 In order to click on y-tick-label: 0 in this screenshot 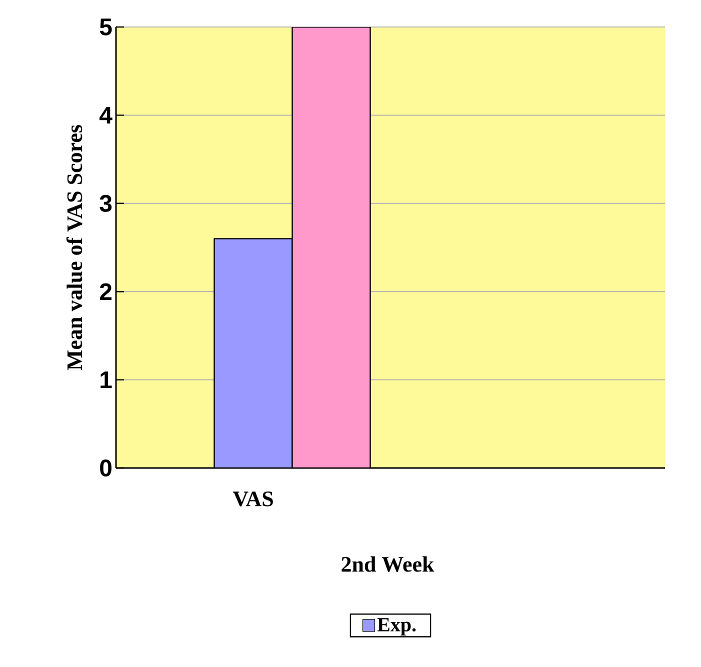, I will do `click(106, 468)`.